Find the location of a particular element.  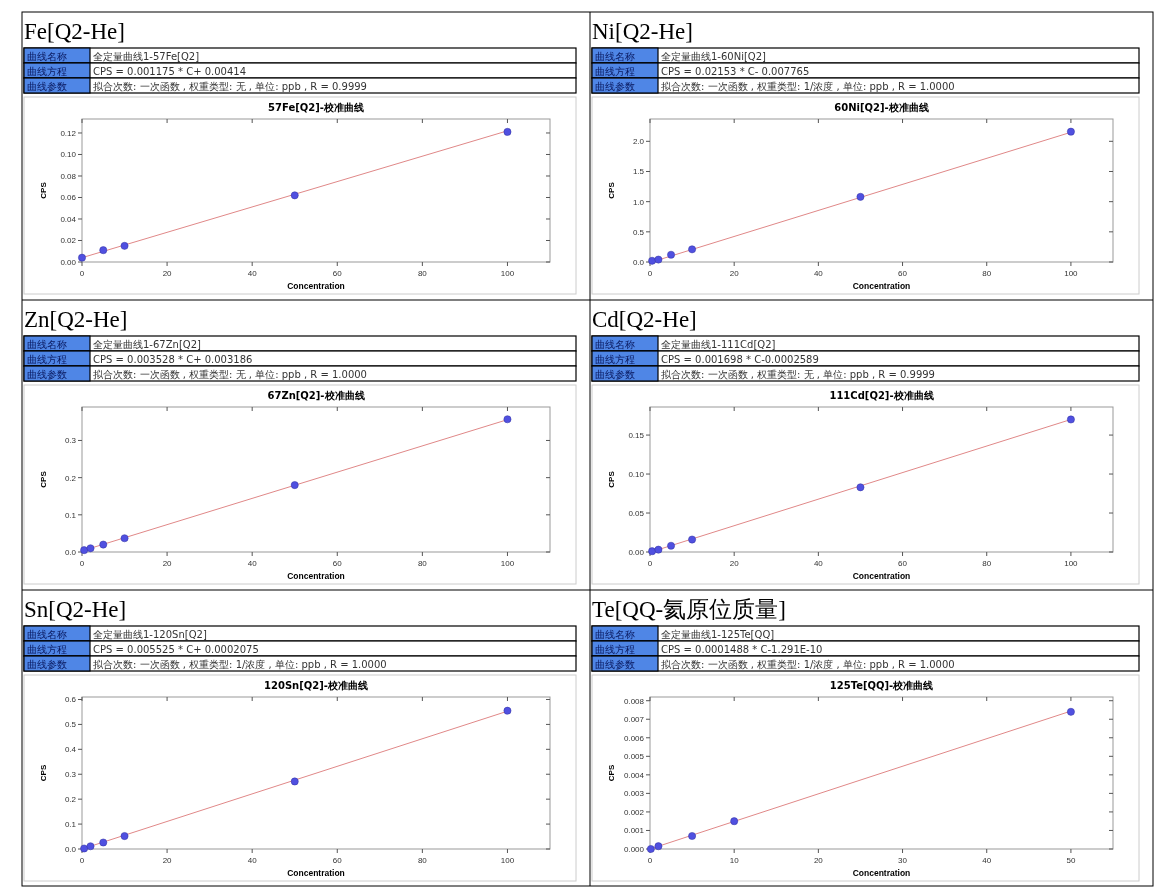

y-tick-label: 0.008 is located at coordinates (634, 701).